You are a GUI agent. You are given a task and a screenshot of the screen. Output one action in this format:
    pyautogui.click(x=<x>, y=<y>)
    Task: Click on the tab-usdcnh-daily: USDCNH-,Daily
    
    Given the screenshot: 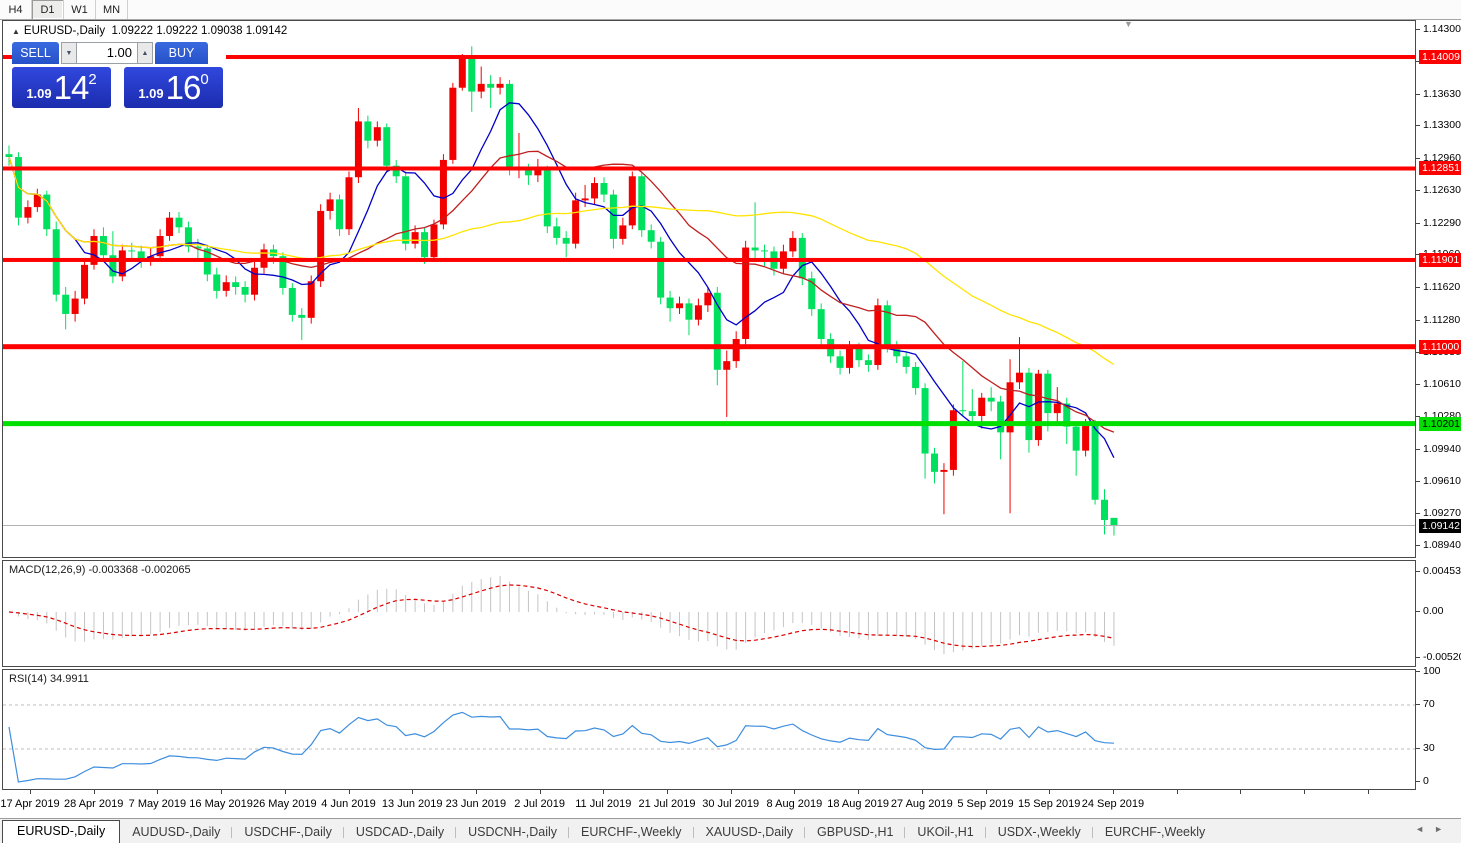 What is the action you would take?
    pyautogui.click(x=512, y=832)
    